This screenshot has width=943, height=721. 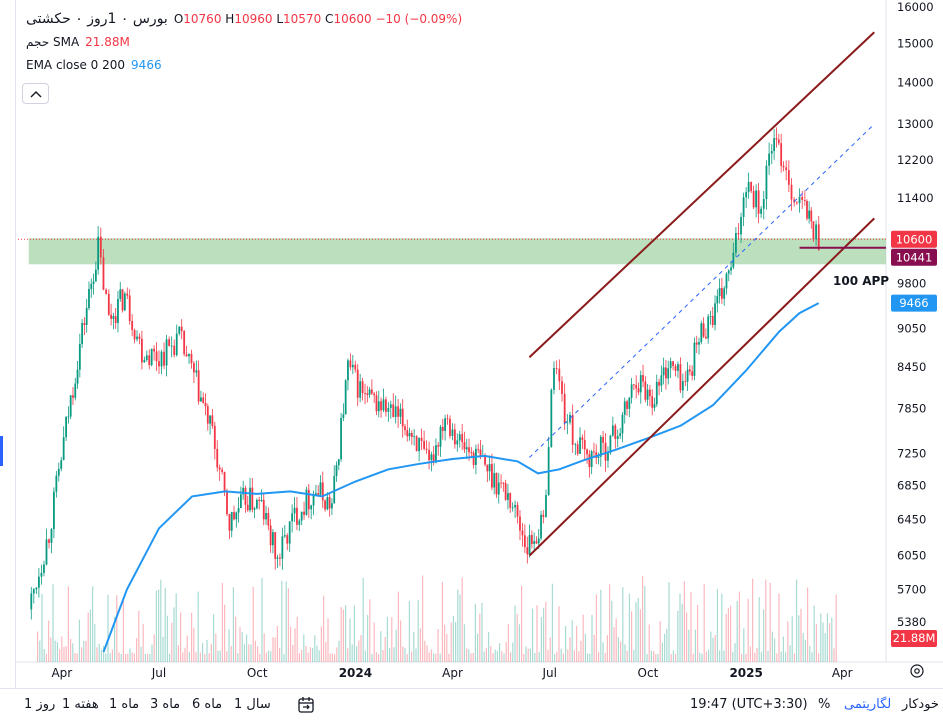 What do you see at coordinates (80, 704) in the screenshot?
I see `timeframe-1w: هفته 1` at bounding box center [80, 704].